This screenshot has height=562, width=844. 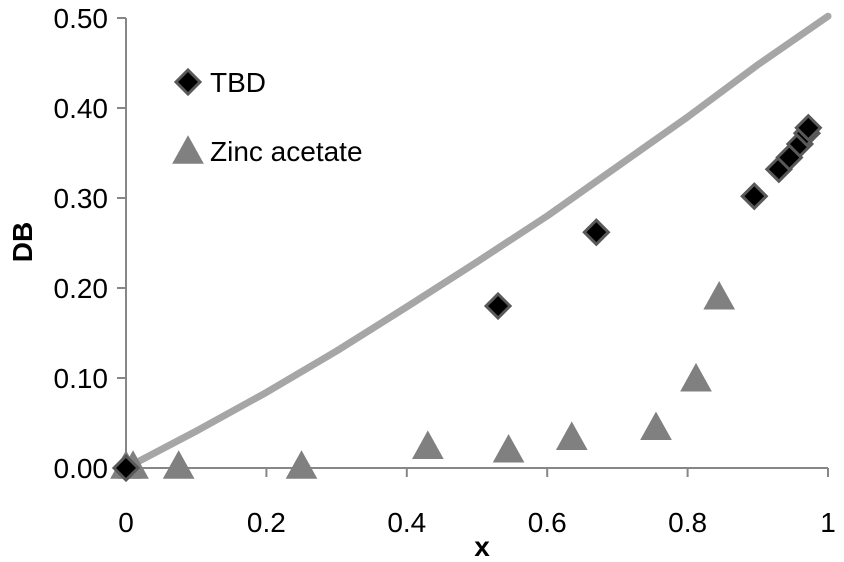 What do you see at coordinates (482, 546) in the screenshot?
I see `x-axis-title: x` at bounding box center [482, 546].